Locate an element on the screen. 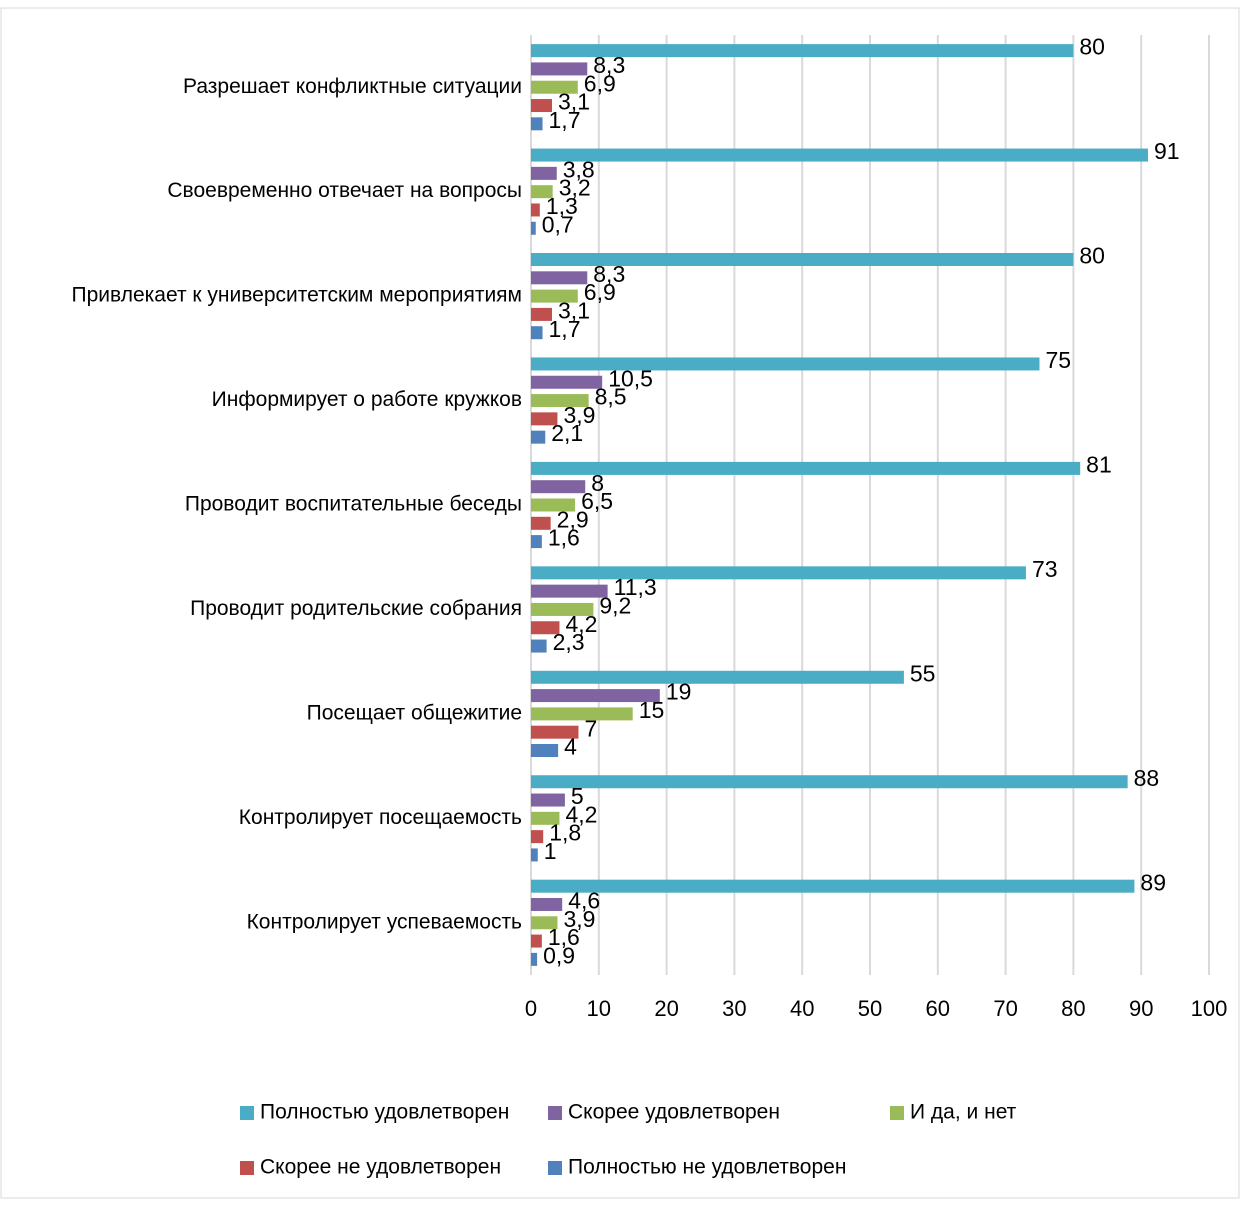 This screenshot has height=1205, width=1241. x-tick-label: 70 is located at coordinates (1005, 1008).